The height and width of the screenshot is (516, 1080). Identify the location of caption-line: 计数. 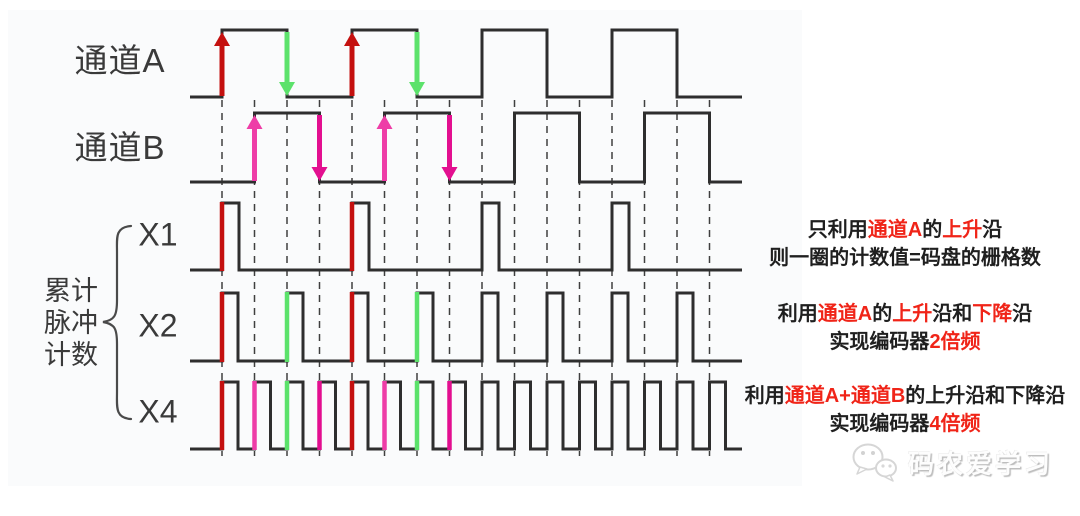
(71, 355).